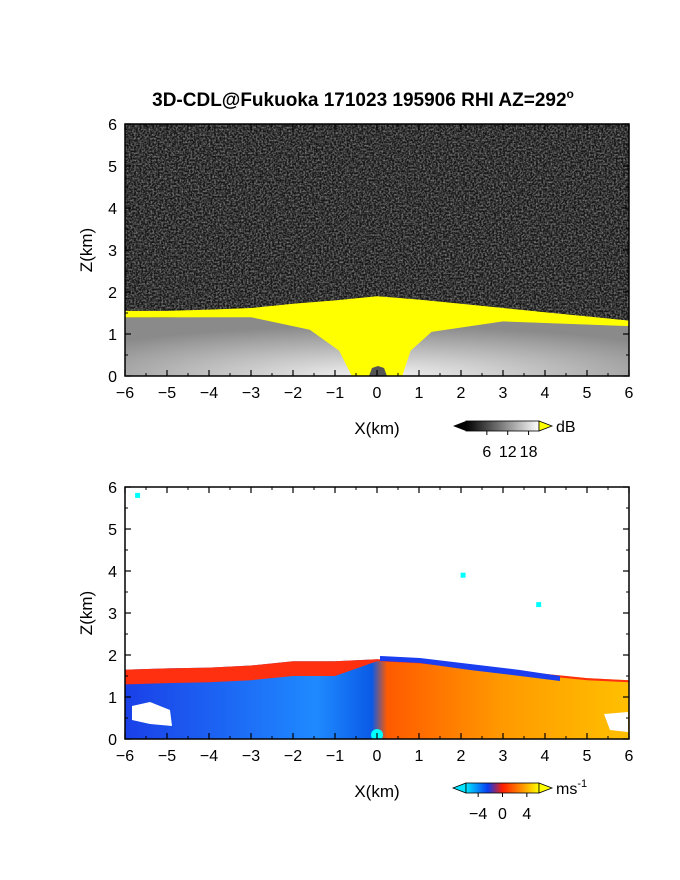  I want to click on colorbar-velocity: ms-1 −4 0 4, so click(519, 800).